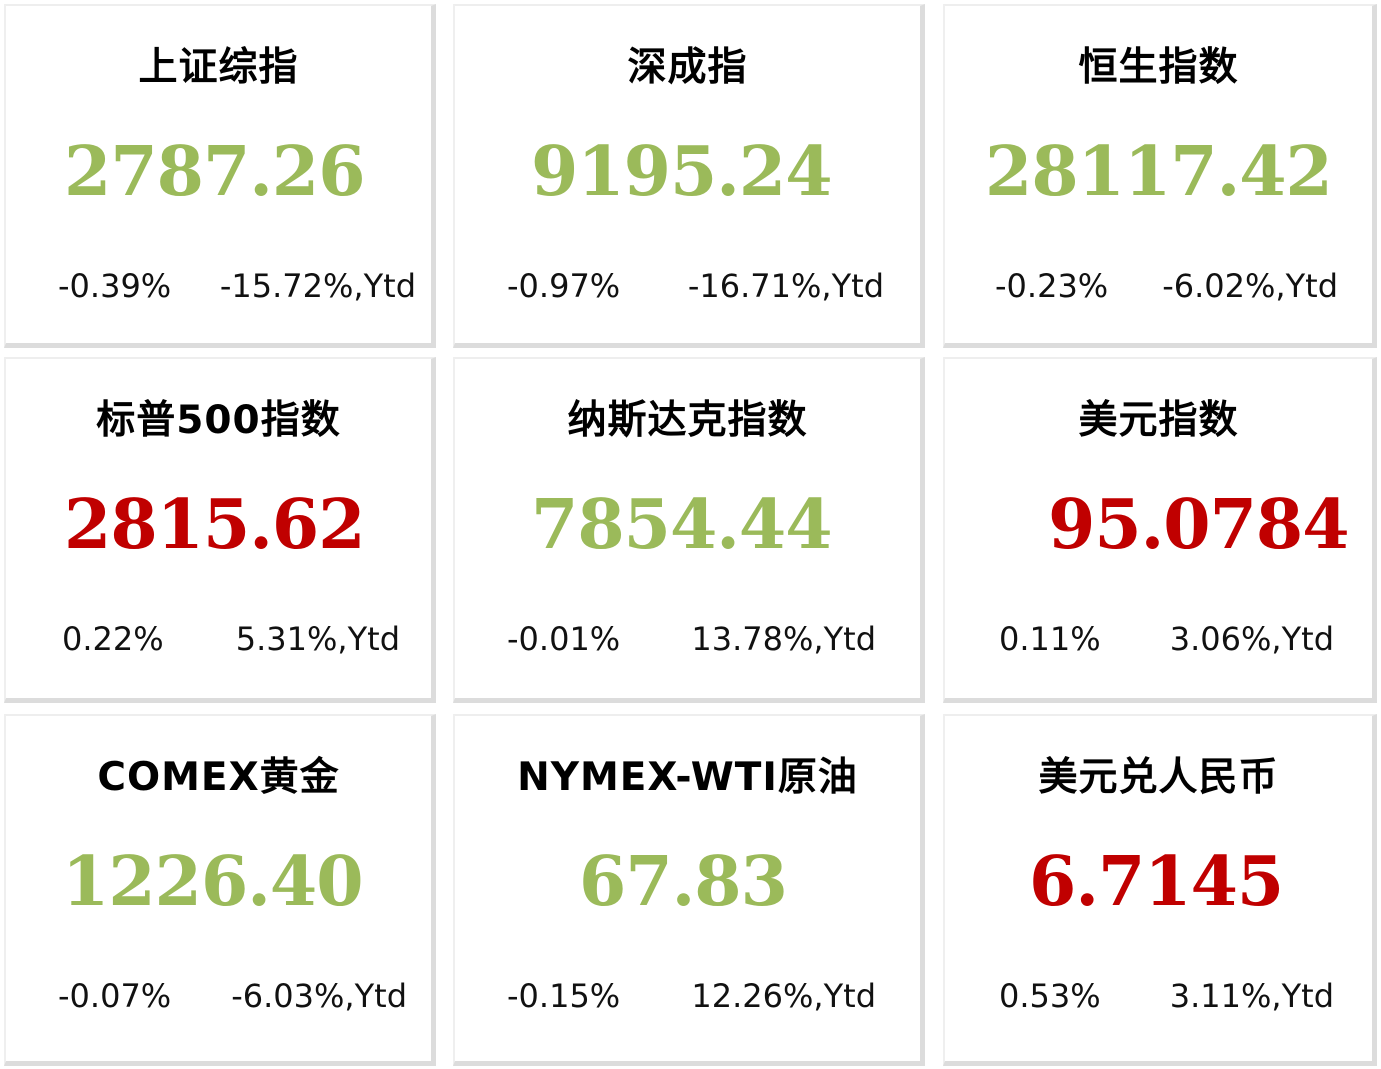 This screenshot has height=1069, width=1381. Describe the element at coordinates (687, 67) in the screenshot. I see `index-title: 深成指` at that location.